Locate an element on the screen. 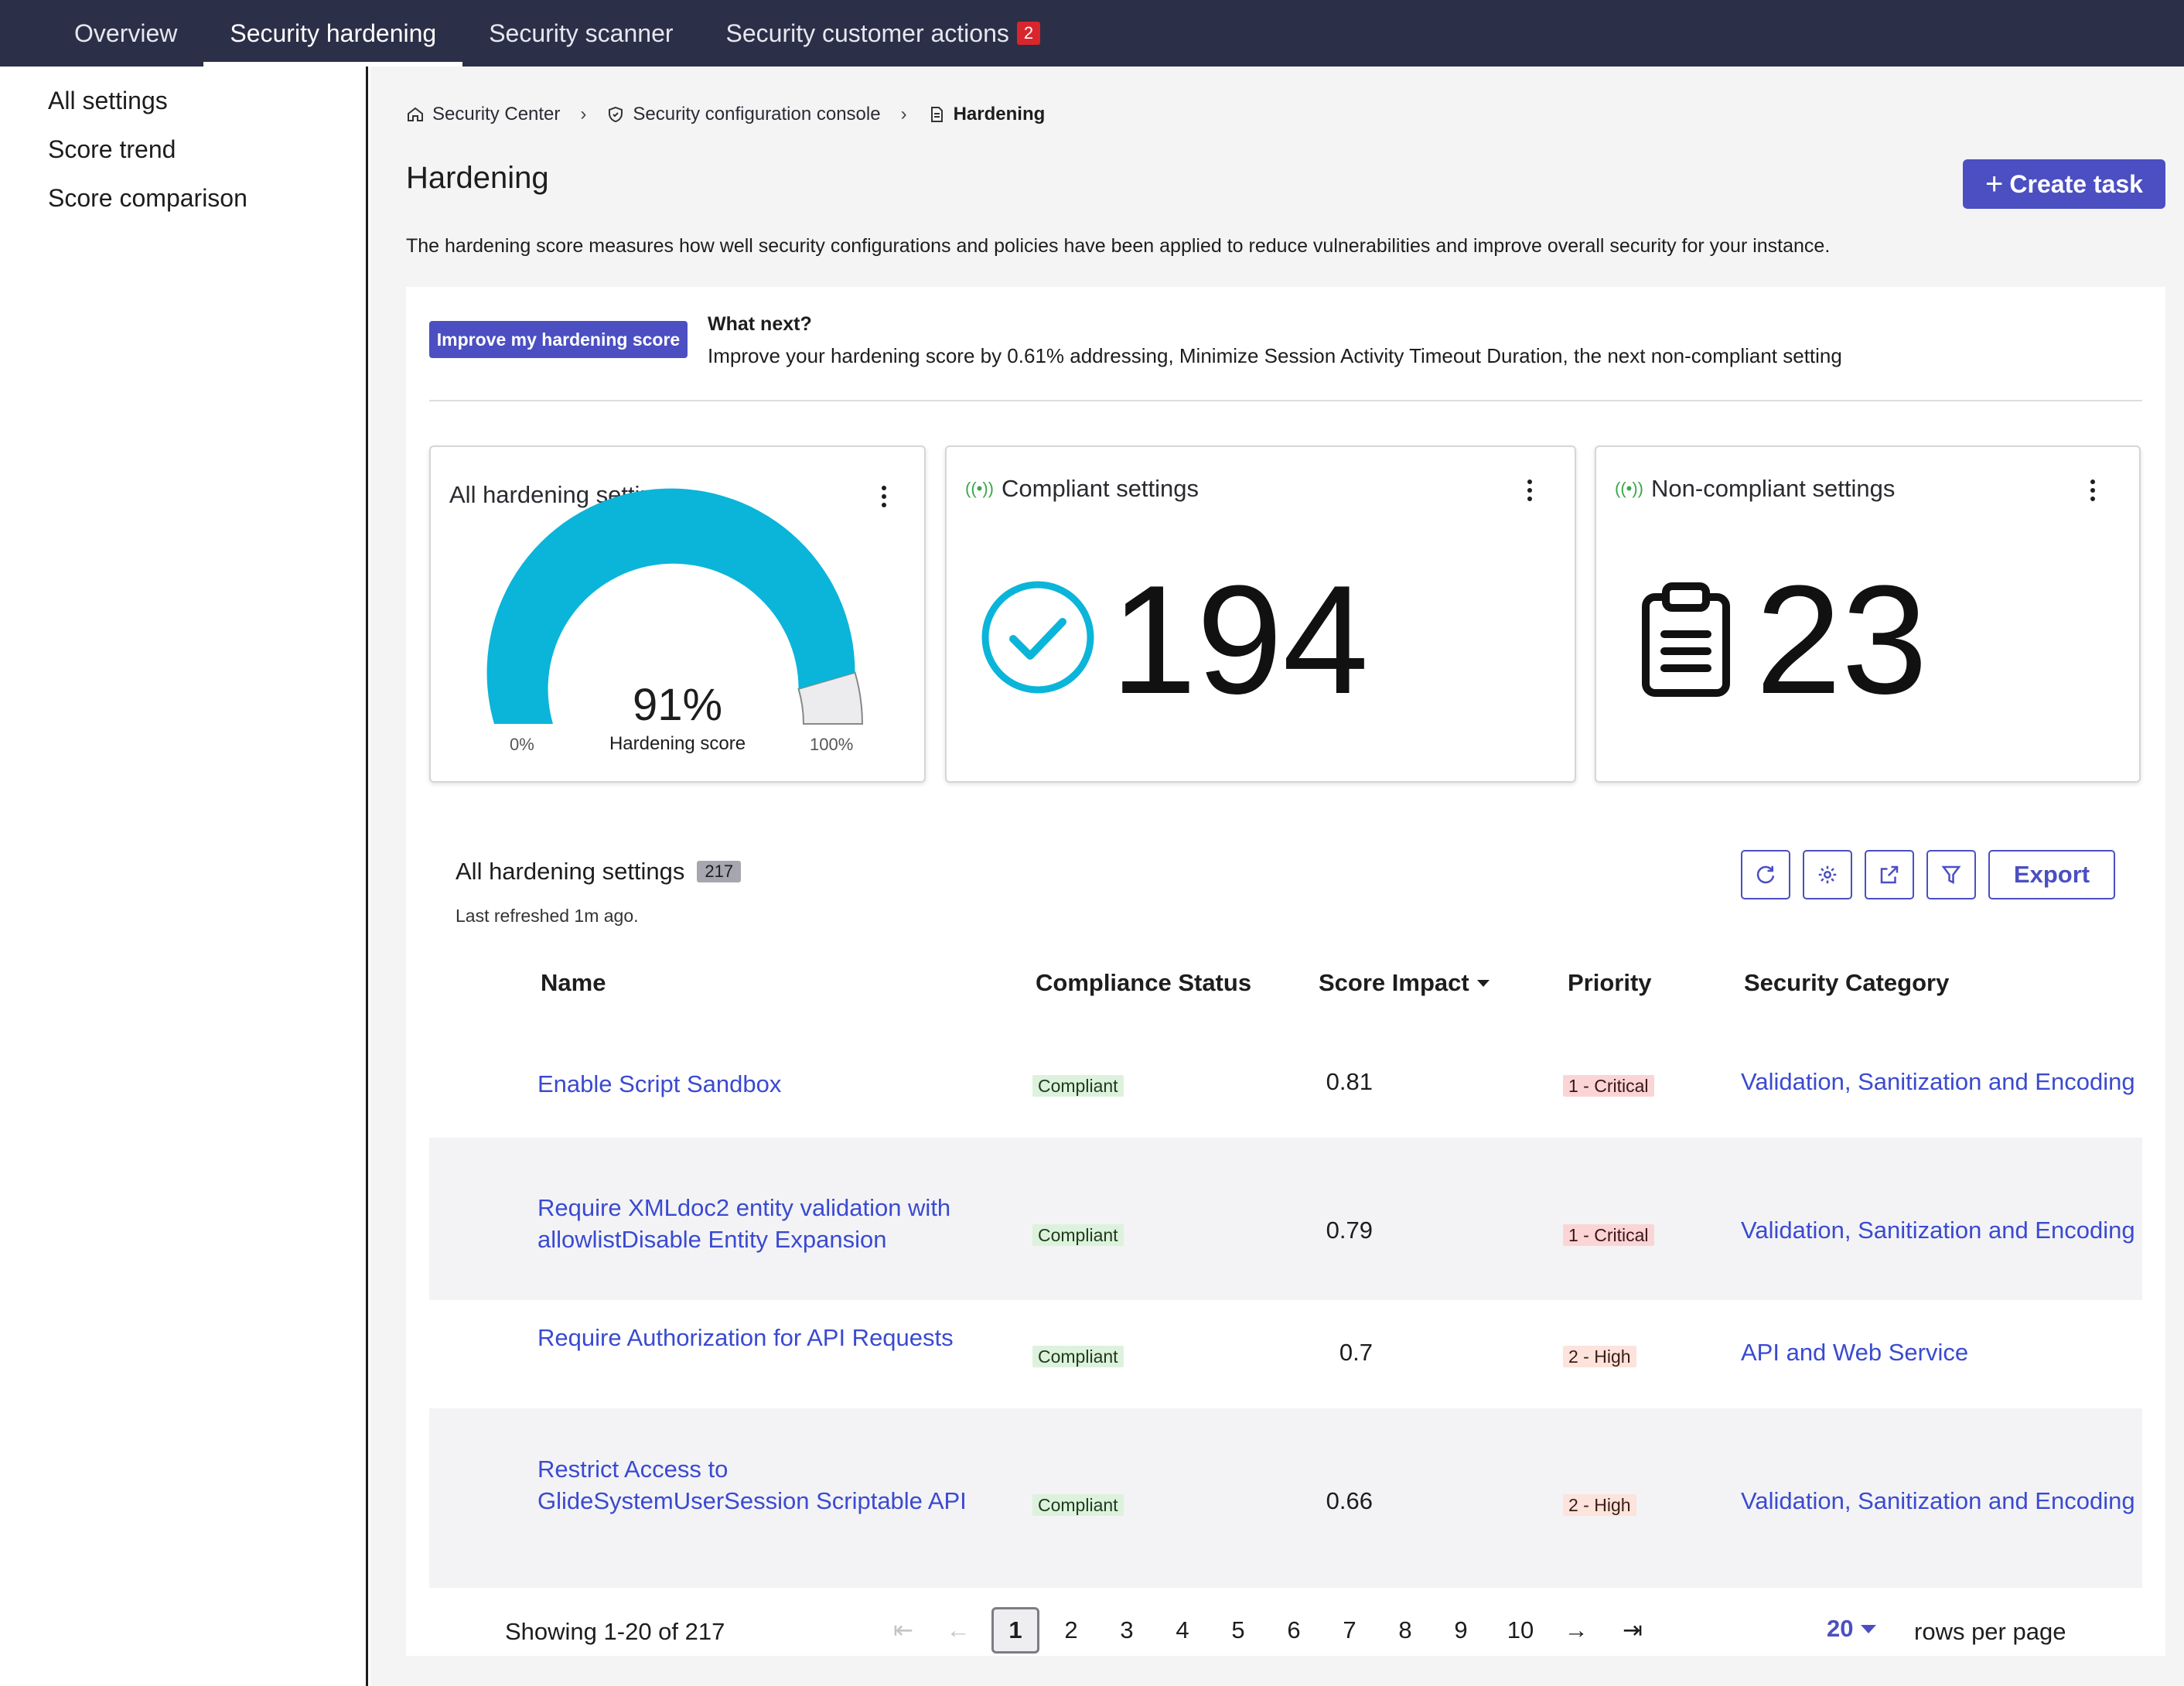 This screenshot has height=1686, width=2184. column-header-priority: Priority is located at coordinates (1610, 982).